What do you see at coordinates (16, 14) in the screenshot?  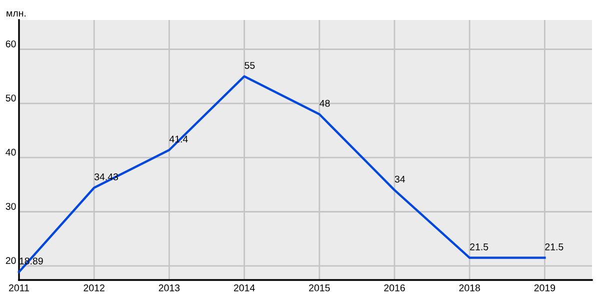 I see `y-axis-title: млн.` at bounding box center [16, 14].